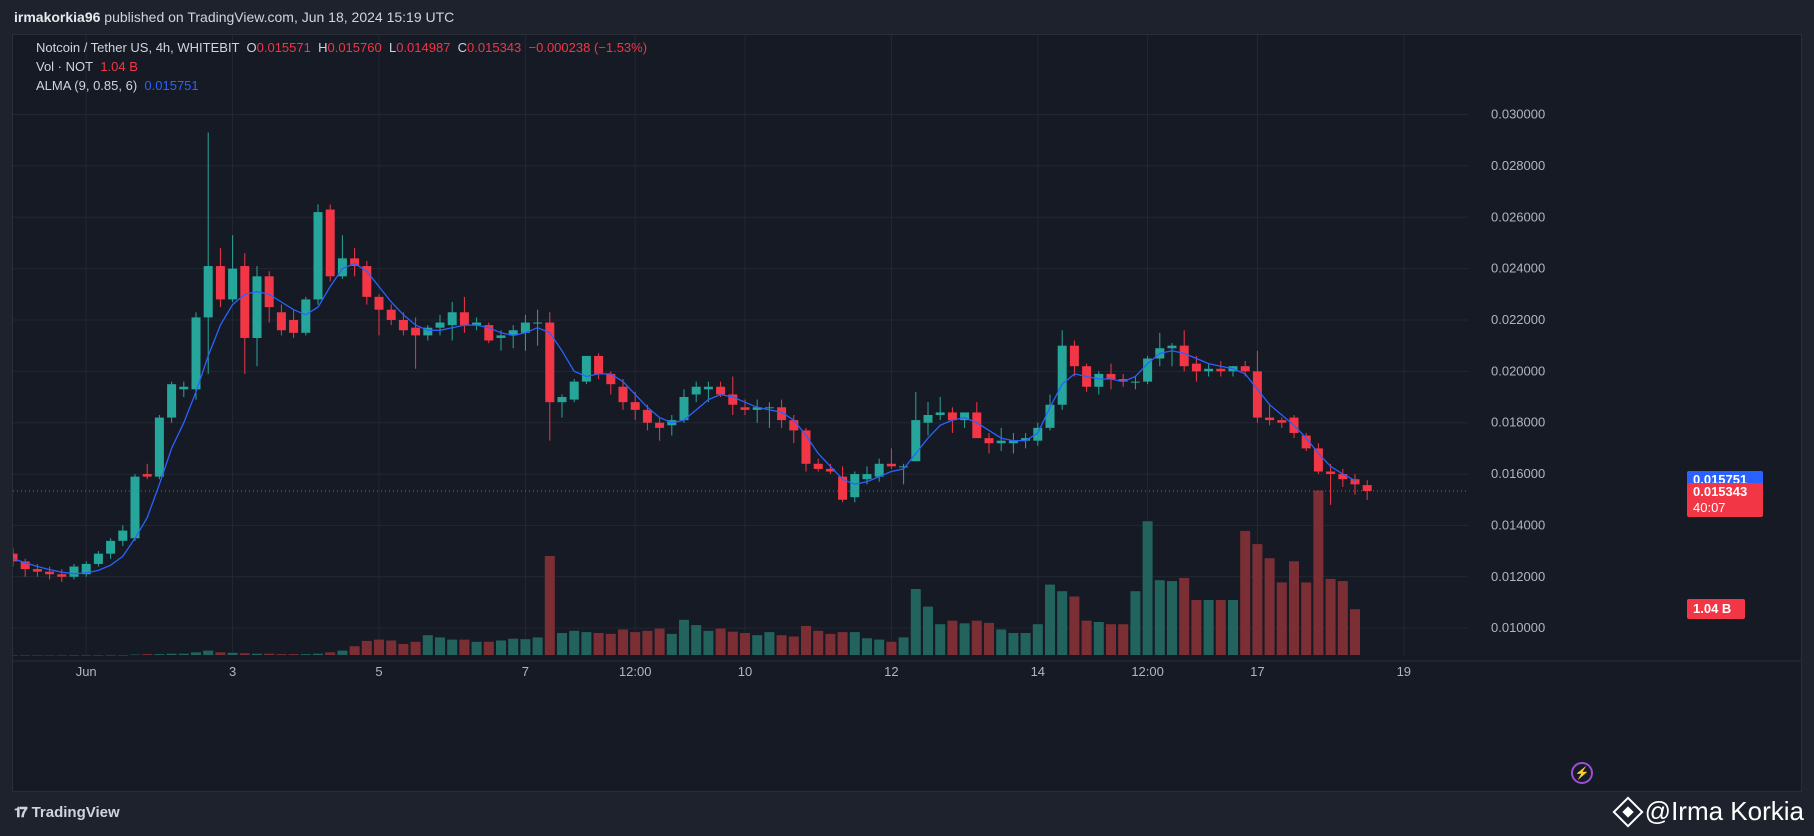 The width and height of the screenshot is (1814, 836). What do you see at coordinates (891, 671) in the screenshot?
I see `x-tick-label: 12` at bounding box center [891, 671].